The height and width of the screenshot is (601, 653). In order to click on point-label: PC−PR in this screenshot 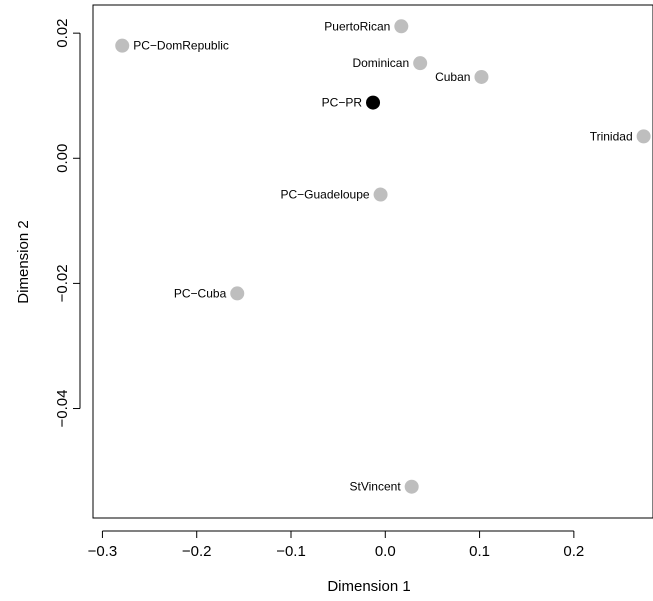, I will do `click(342, 103)`.